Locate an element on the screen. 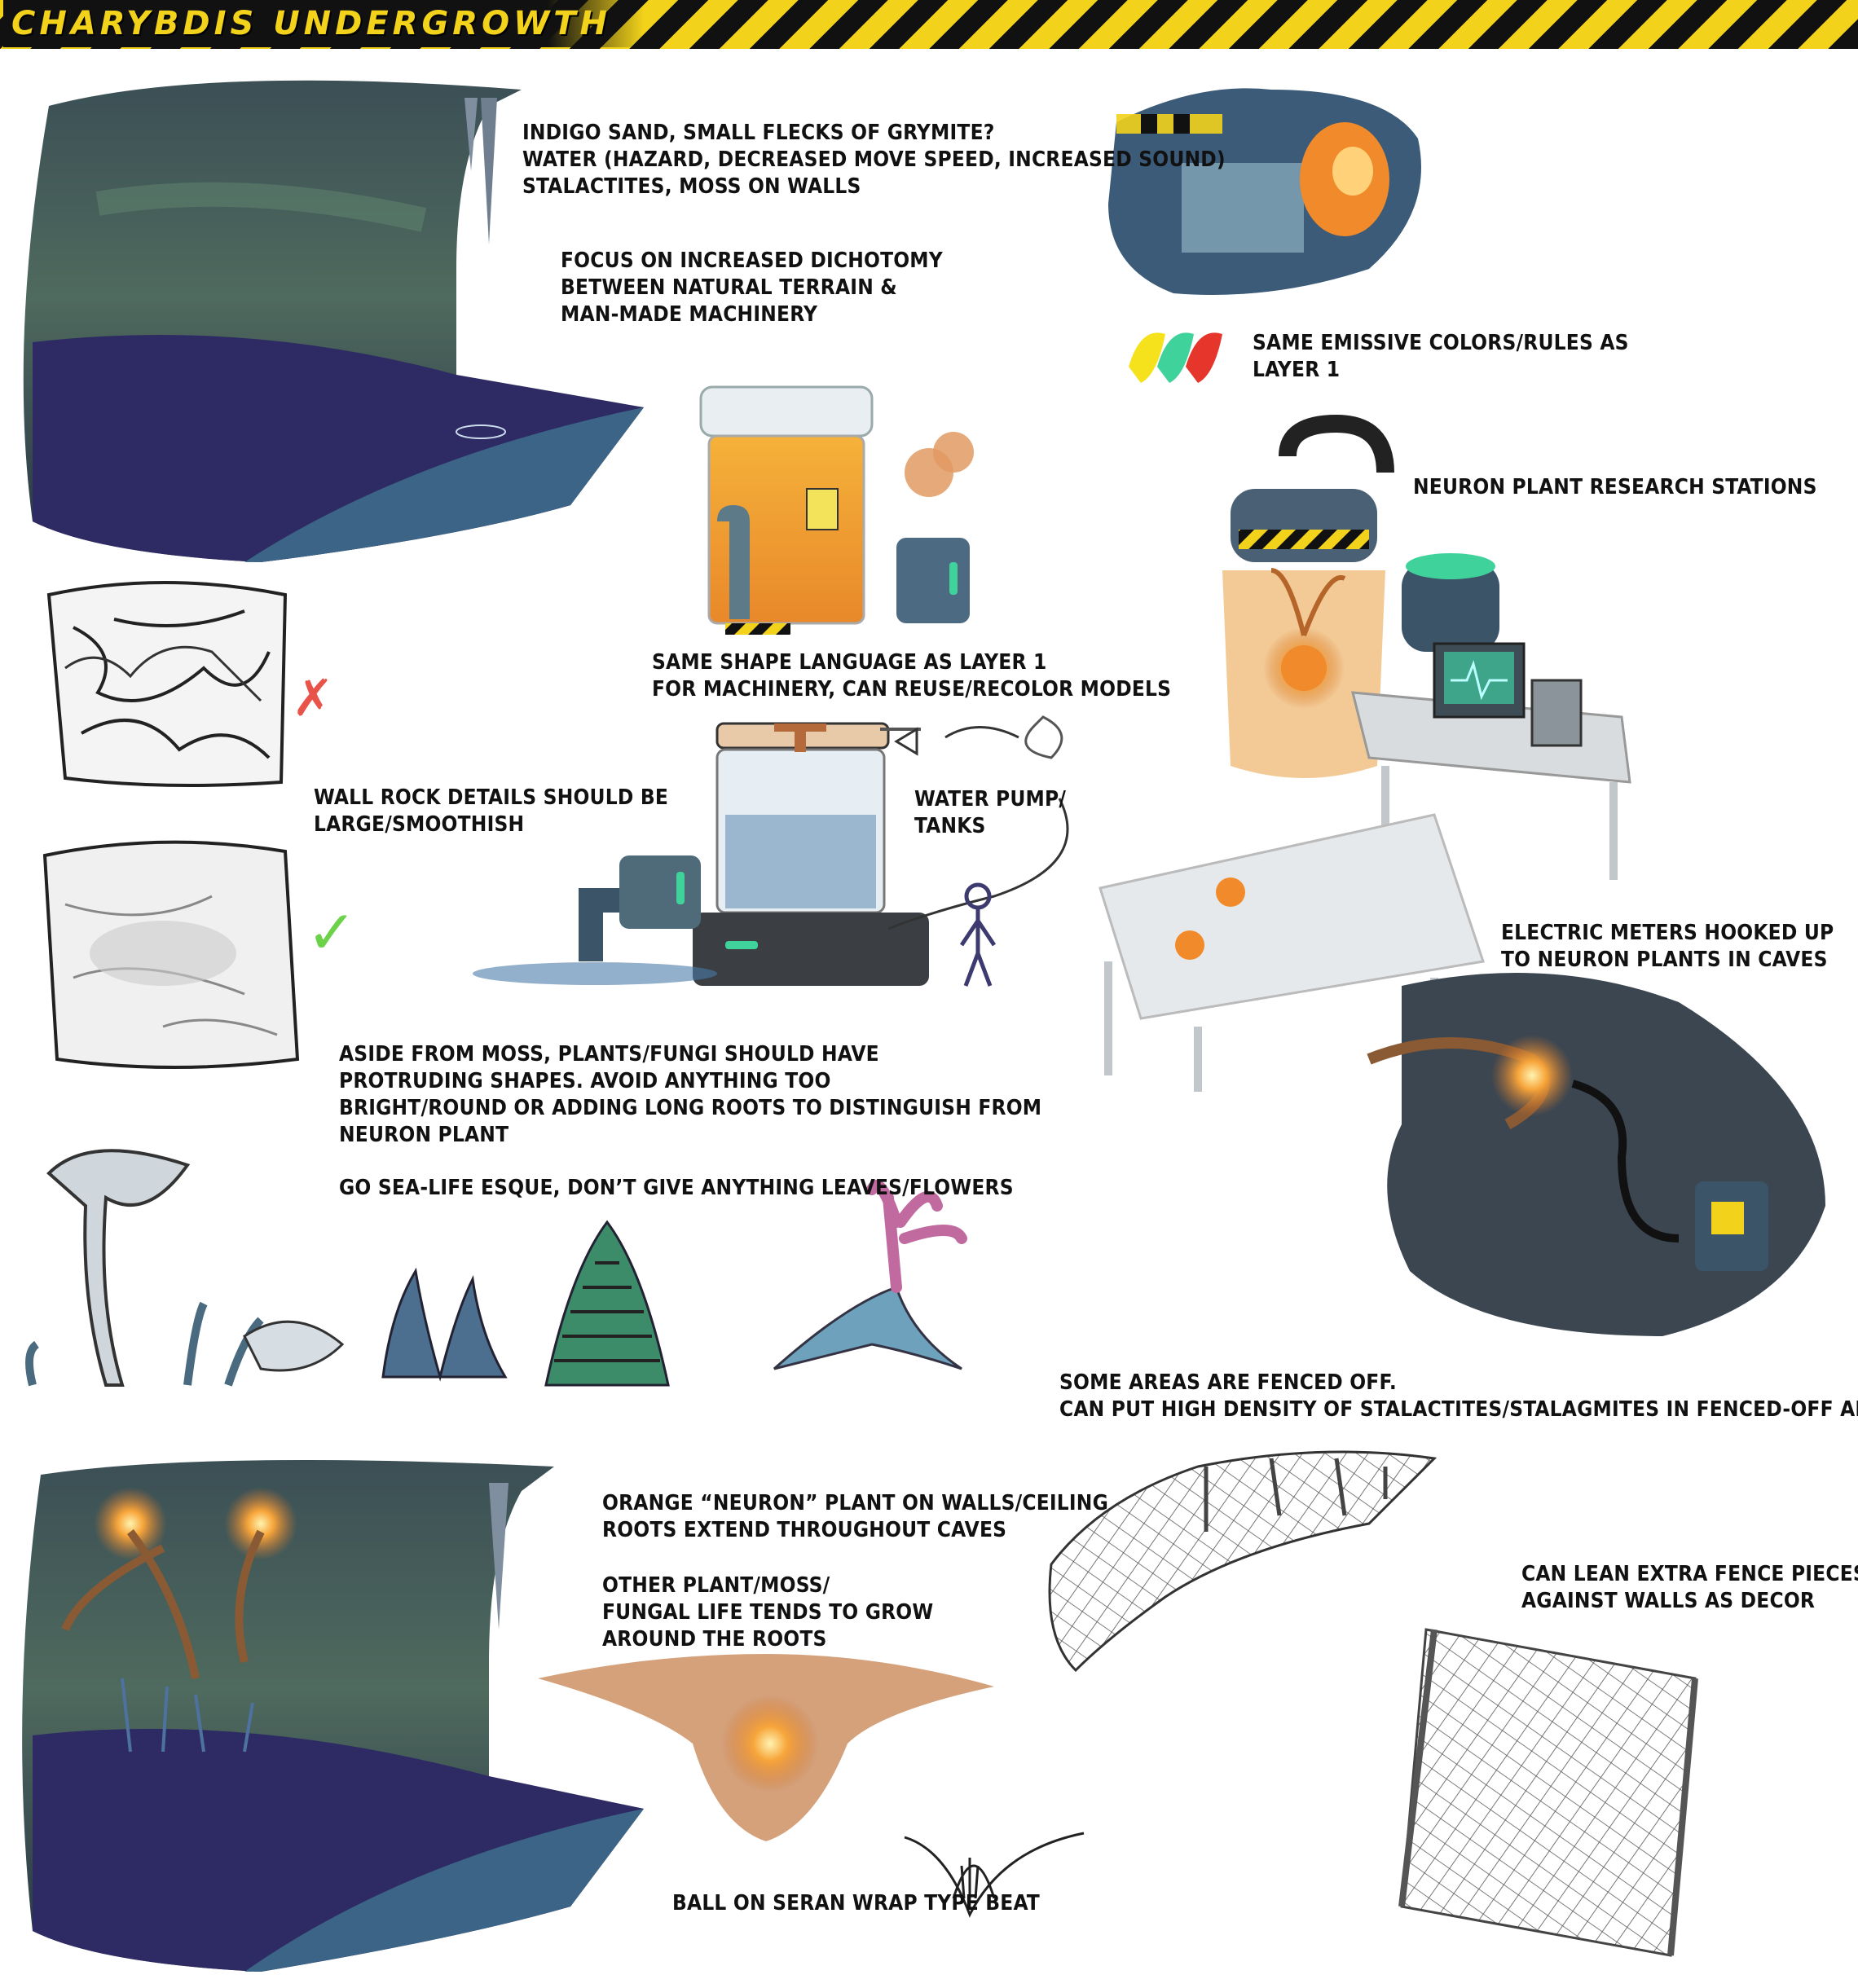 The width and height of the screenshot is (1858, 1988). fence-sketch-lean is located at coordinates (1548, 1792).